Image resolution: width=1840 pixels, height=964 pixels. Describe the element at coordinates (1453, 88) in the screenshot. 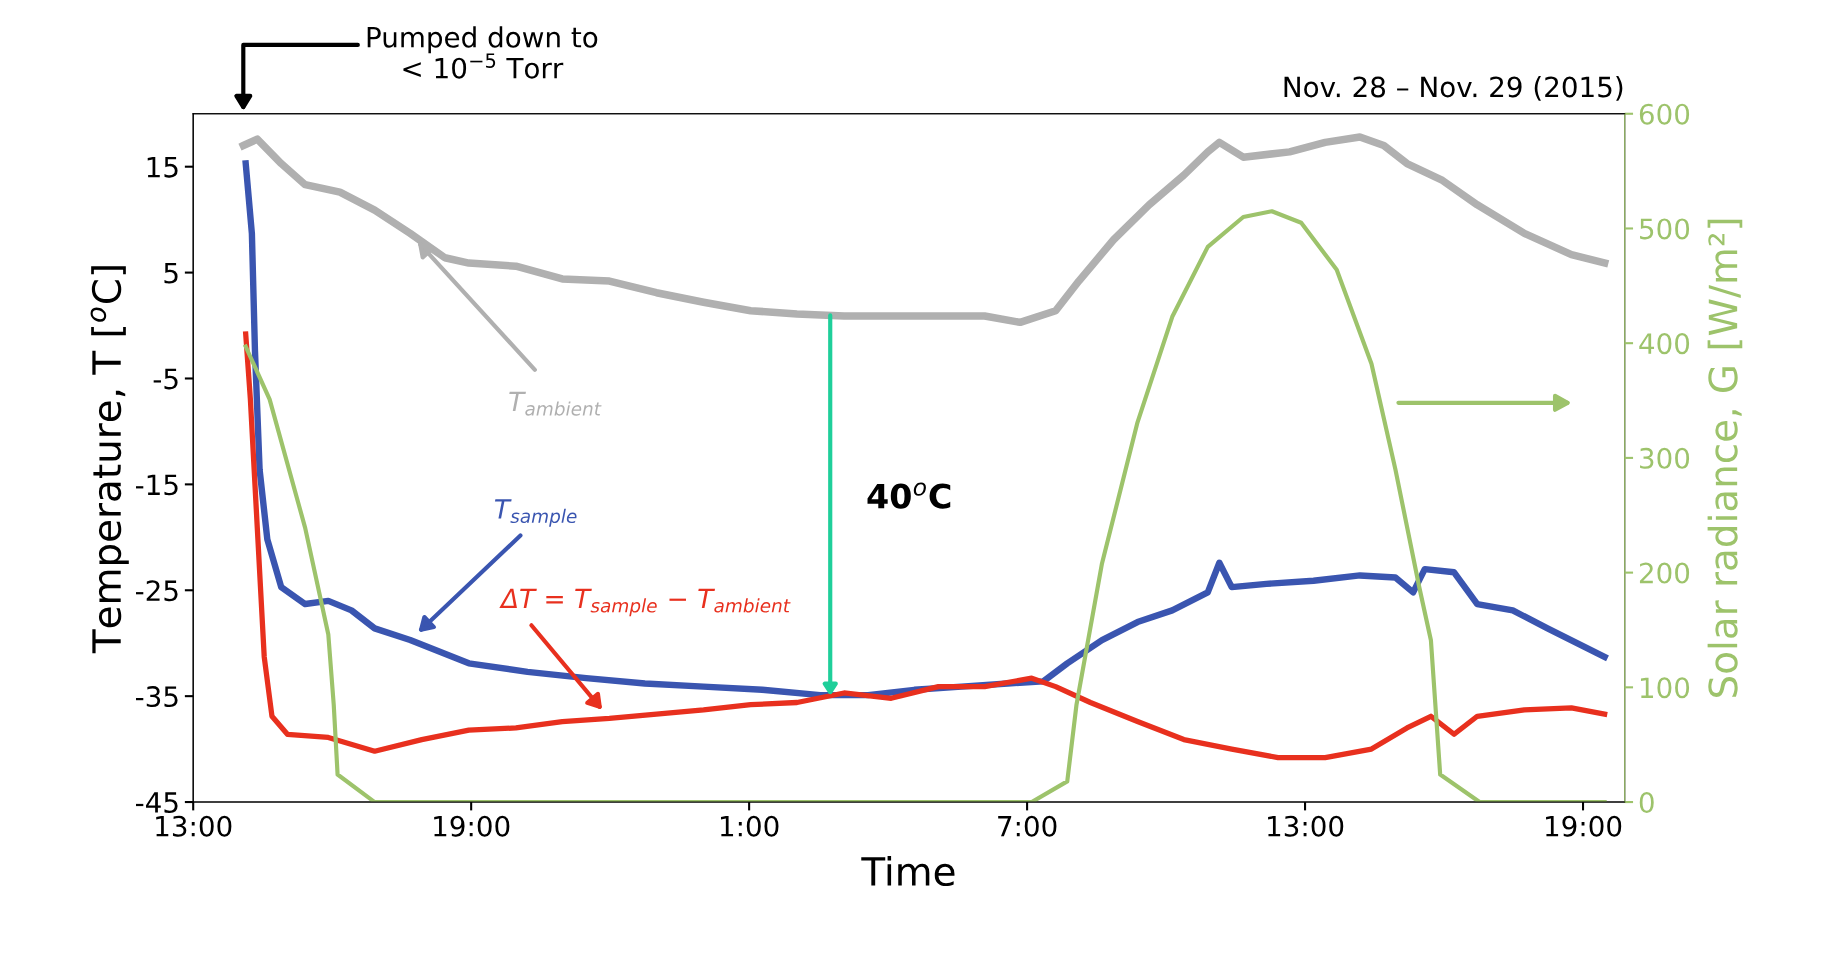

I see `chart-title: Nov. 28 – Nov. 29 (2015)` at that location.